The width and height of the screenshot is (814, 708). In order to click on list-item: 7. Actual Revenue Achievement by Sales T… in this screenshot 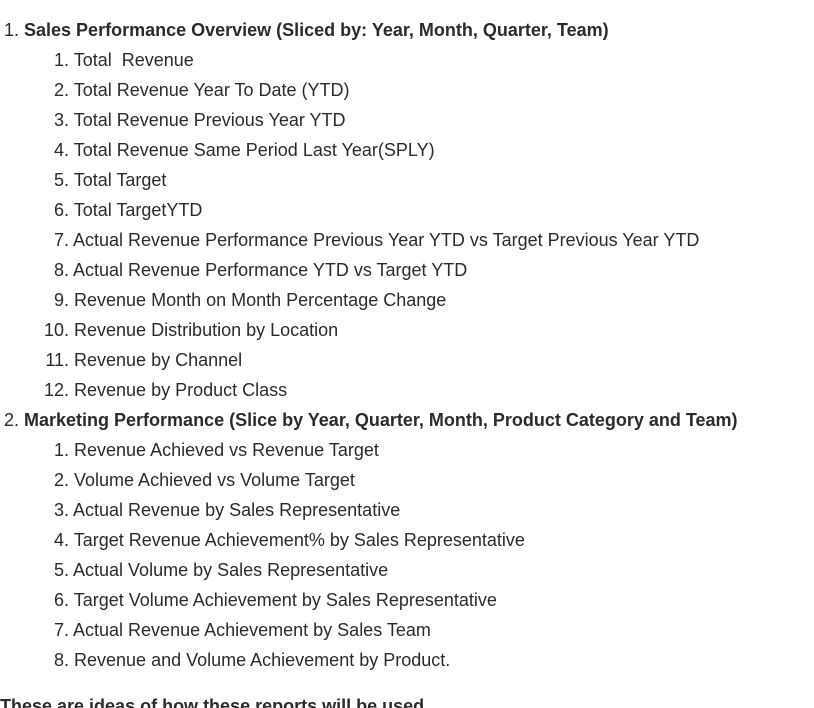, I will do `click(407, 630)`.